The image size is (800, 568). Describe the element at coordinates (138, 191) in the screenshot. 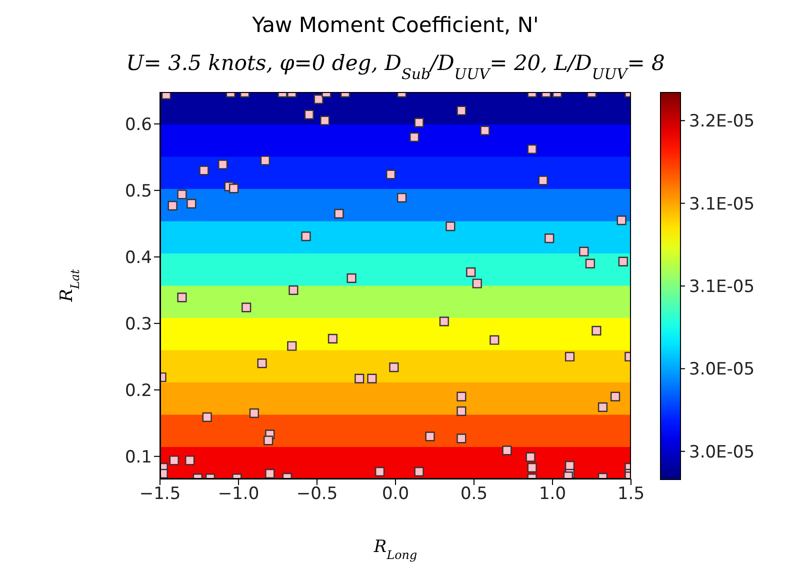

I see `y-tick-label: 0.5` at that location.